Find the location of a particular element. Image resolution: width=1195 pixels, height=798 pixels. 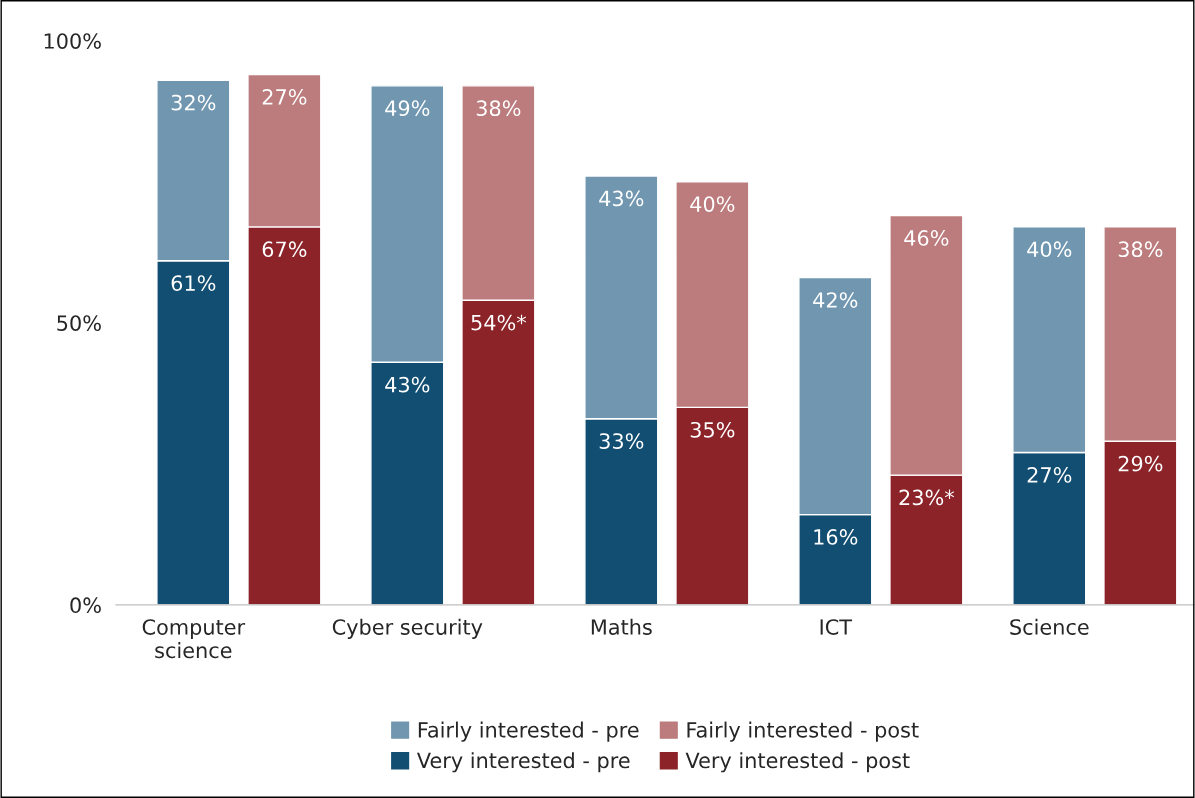

data-label: 49% is located at coordinates (407, 108).